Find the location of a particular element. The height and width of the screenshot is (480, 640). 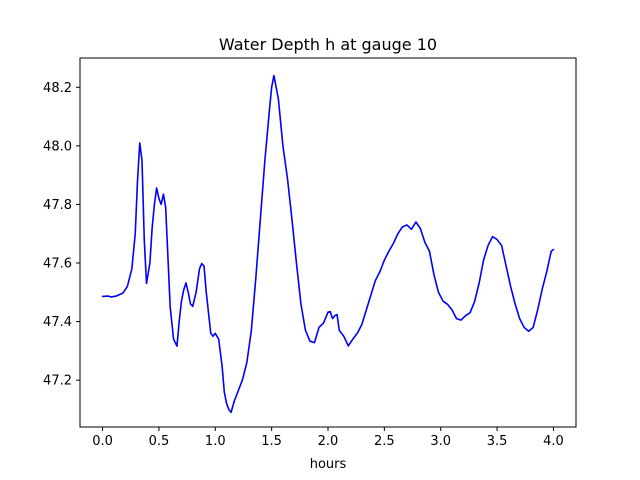

x-tick-label: 1.5 is located at coordinates (271, 441).